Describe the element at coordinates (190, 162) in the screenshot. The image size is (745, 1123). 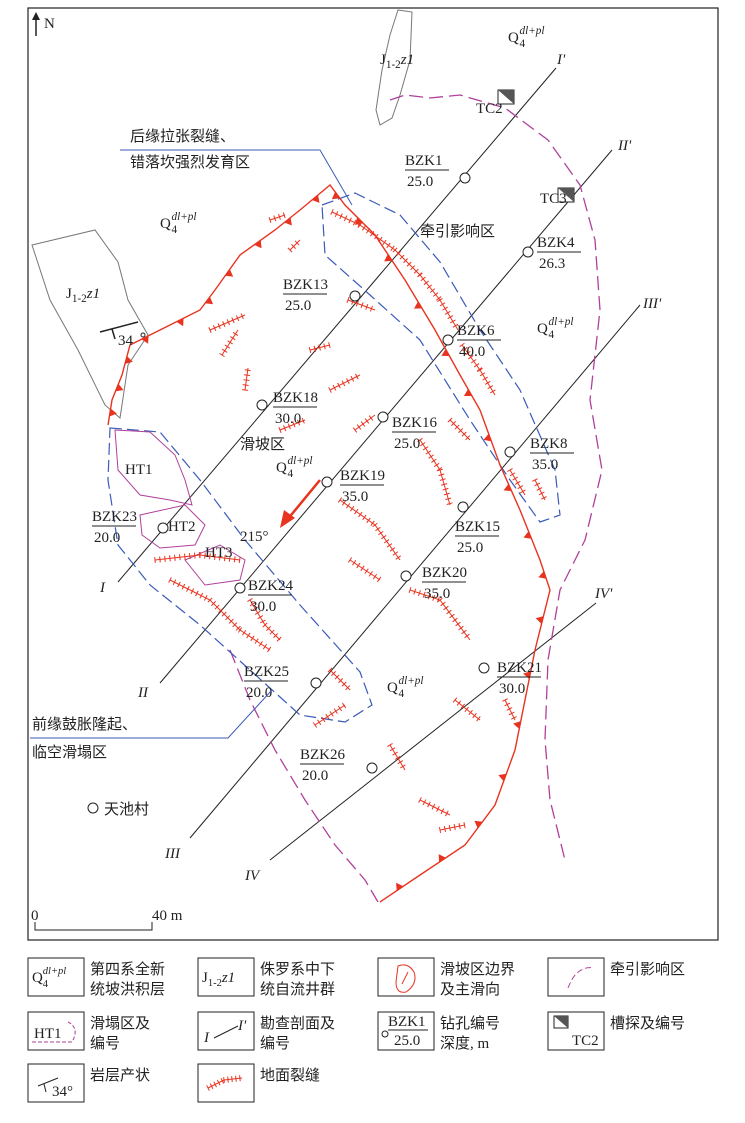
I see `callout-text: 错落坎强烈发育区` at that location.